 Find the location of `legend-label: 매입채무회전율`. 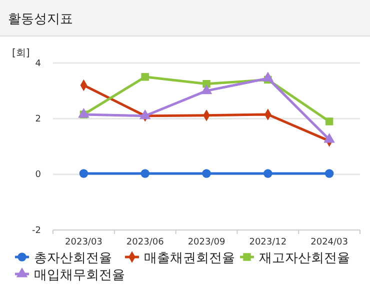

legend-label: 매입채무회전율 is located at coordinates (79, 275).